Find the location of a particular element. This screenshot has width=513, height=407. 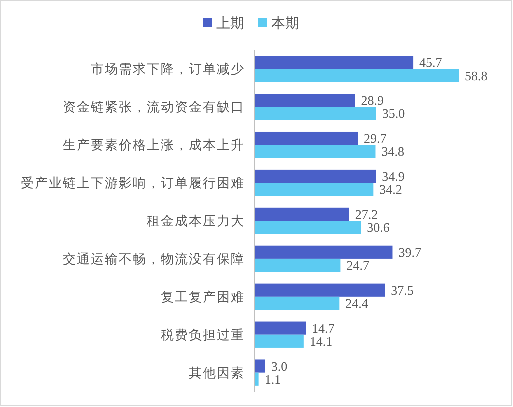

legend-label: 上期 is located at coordinates (230, 24).